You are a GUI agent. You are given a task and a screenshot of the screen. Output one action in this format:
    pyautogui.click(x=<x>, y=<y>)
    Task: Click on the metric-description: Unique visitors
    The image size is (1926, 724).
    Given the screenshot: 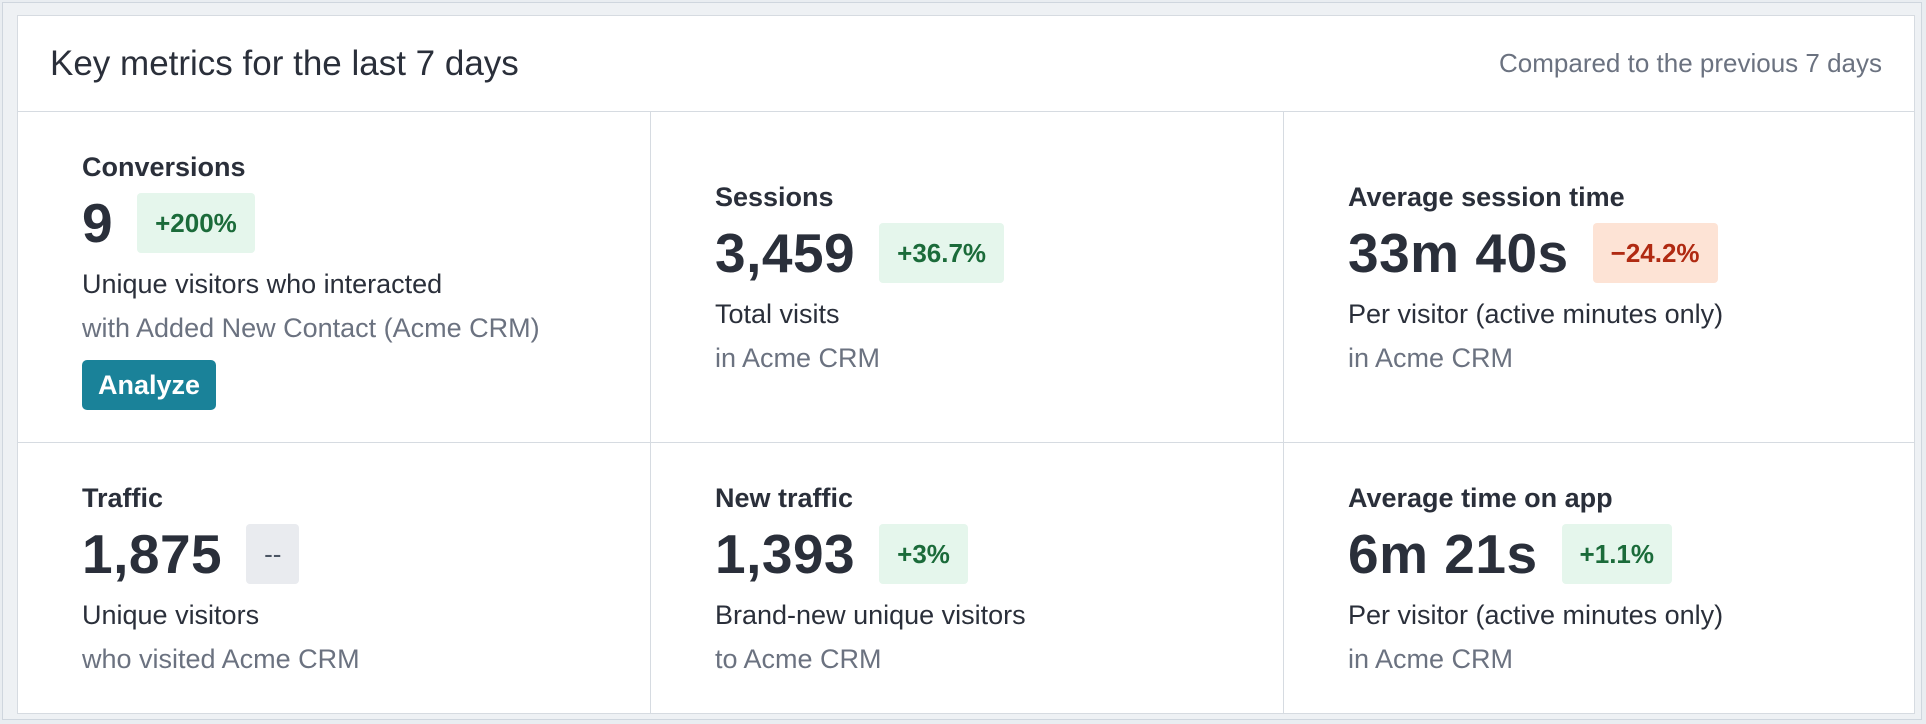 What is the action you would take?
    pyautogui.click(x=171, y=615)
    